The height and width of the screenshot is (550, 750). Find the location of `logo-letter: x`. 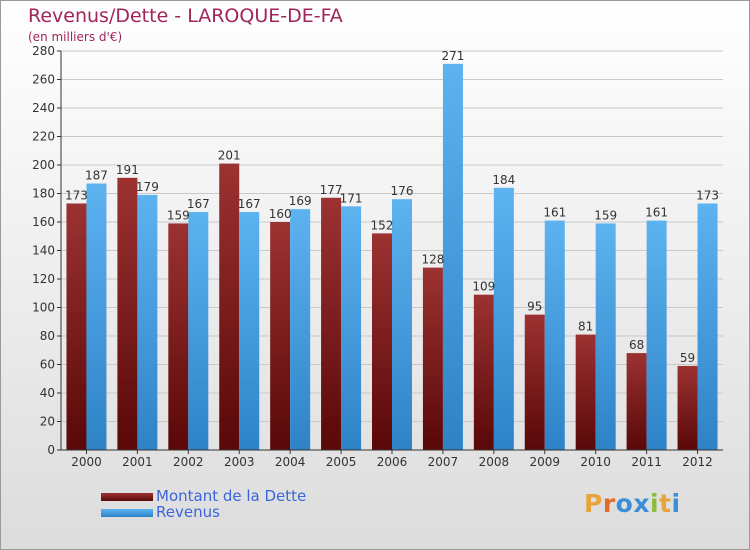

logo-letter: x is located at coordinates (641, 503).